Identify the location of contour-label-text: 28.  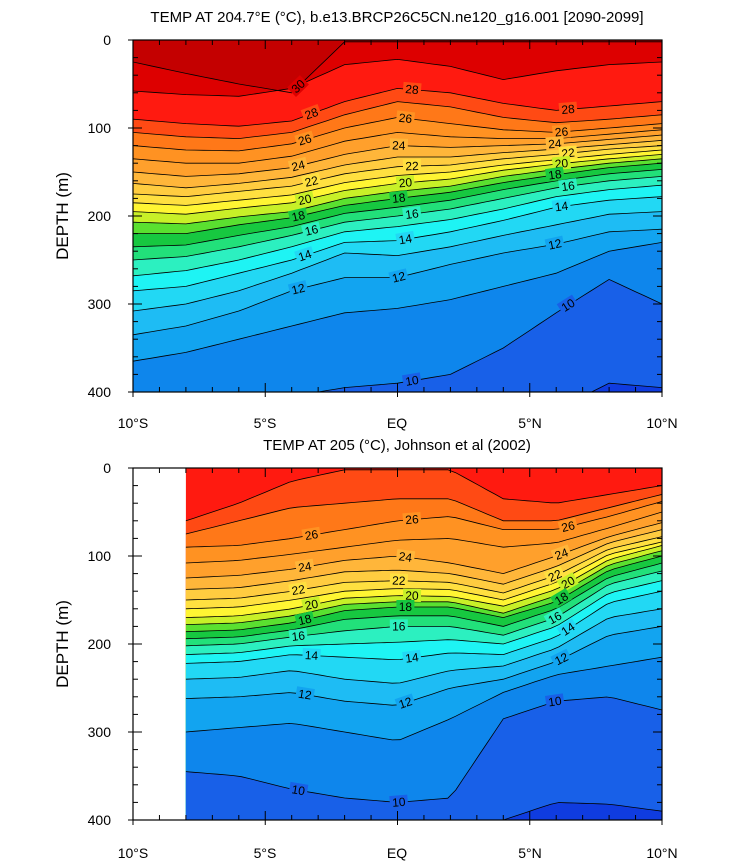
(568, 109).